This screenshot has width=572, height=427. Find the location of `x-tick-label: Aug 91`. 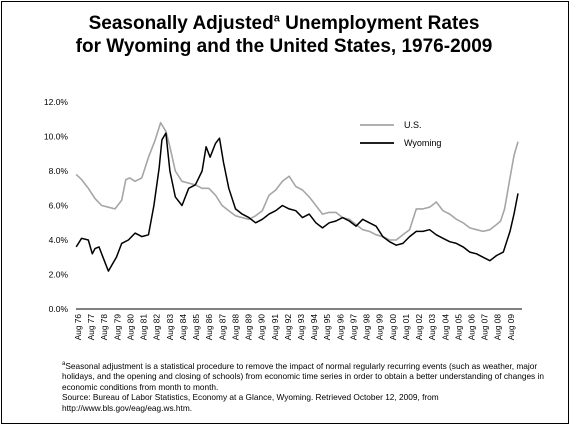

x-tick-label: Aug 91 is located at coordinates (275, 327).